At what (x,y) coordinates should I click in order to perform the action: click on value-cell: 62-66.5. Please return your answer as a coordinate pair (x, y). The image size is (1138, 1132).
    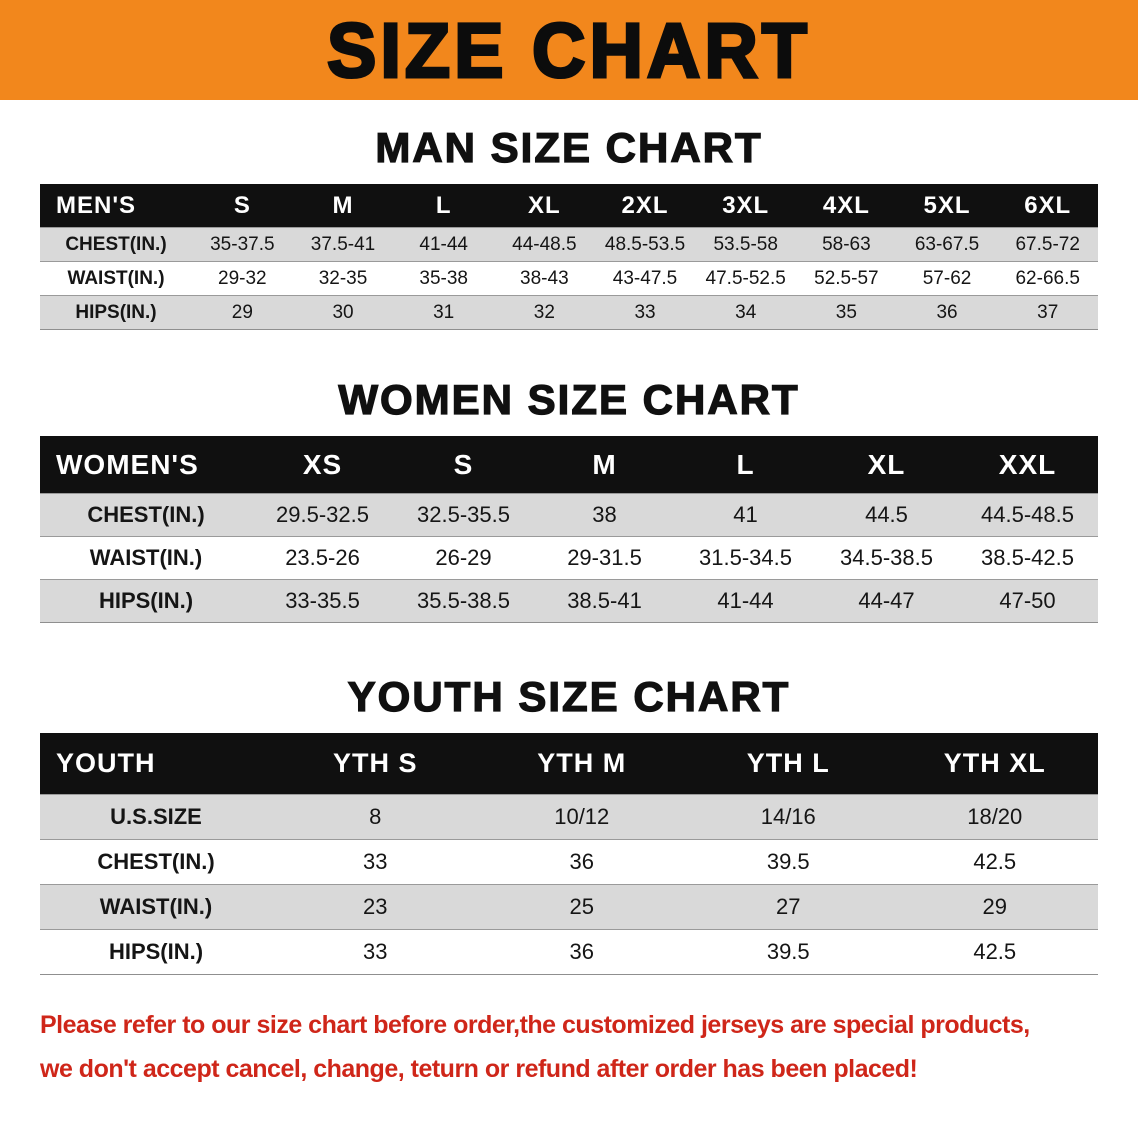
    Looking at the image, I should click on (1047, 278).